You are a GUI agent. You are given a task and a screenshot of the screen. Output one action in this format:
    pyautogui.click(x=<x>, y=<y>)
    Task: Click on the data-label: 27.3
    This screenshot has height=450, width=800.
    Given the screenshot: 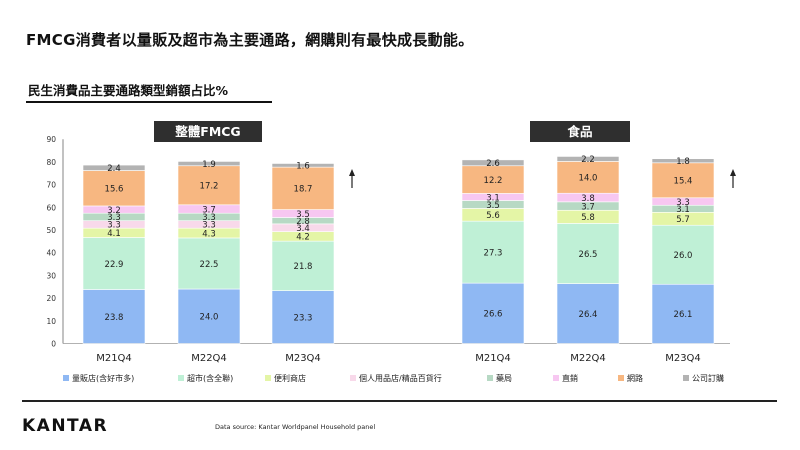 What is the action you would take?
    pyautogui.click(x=493, y=253)
    